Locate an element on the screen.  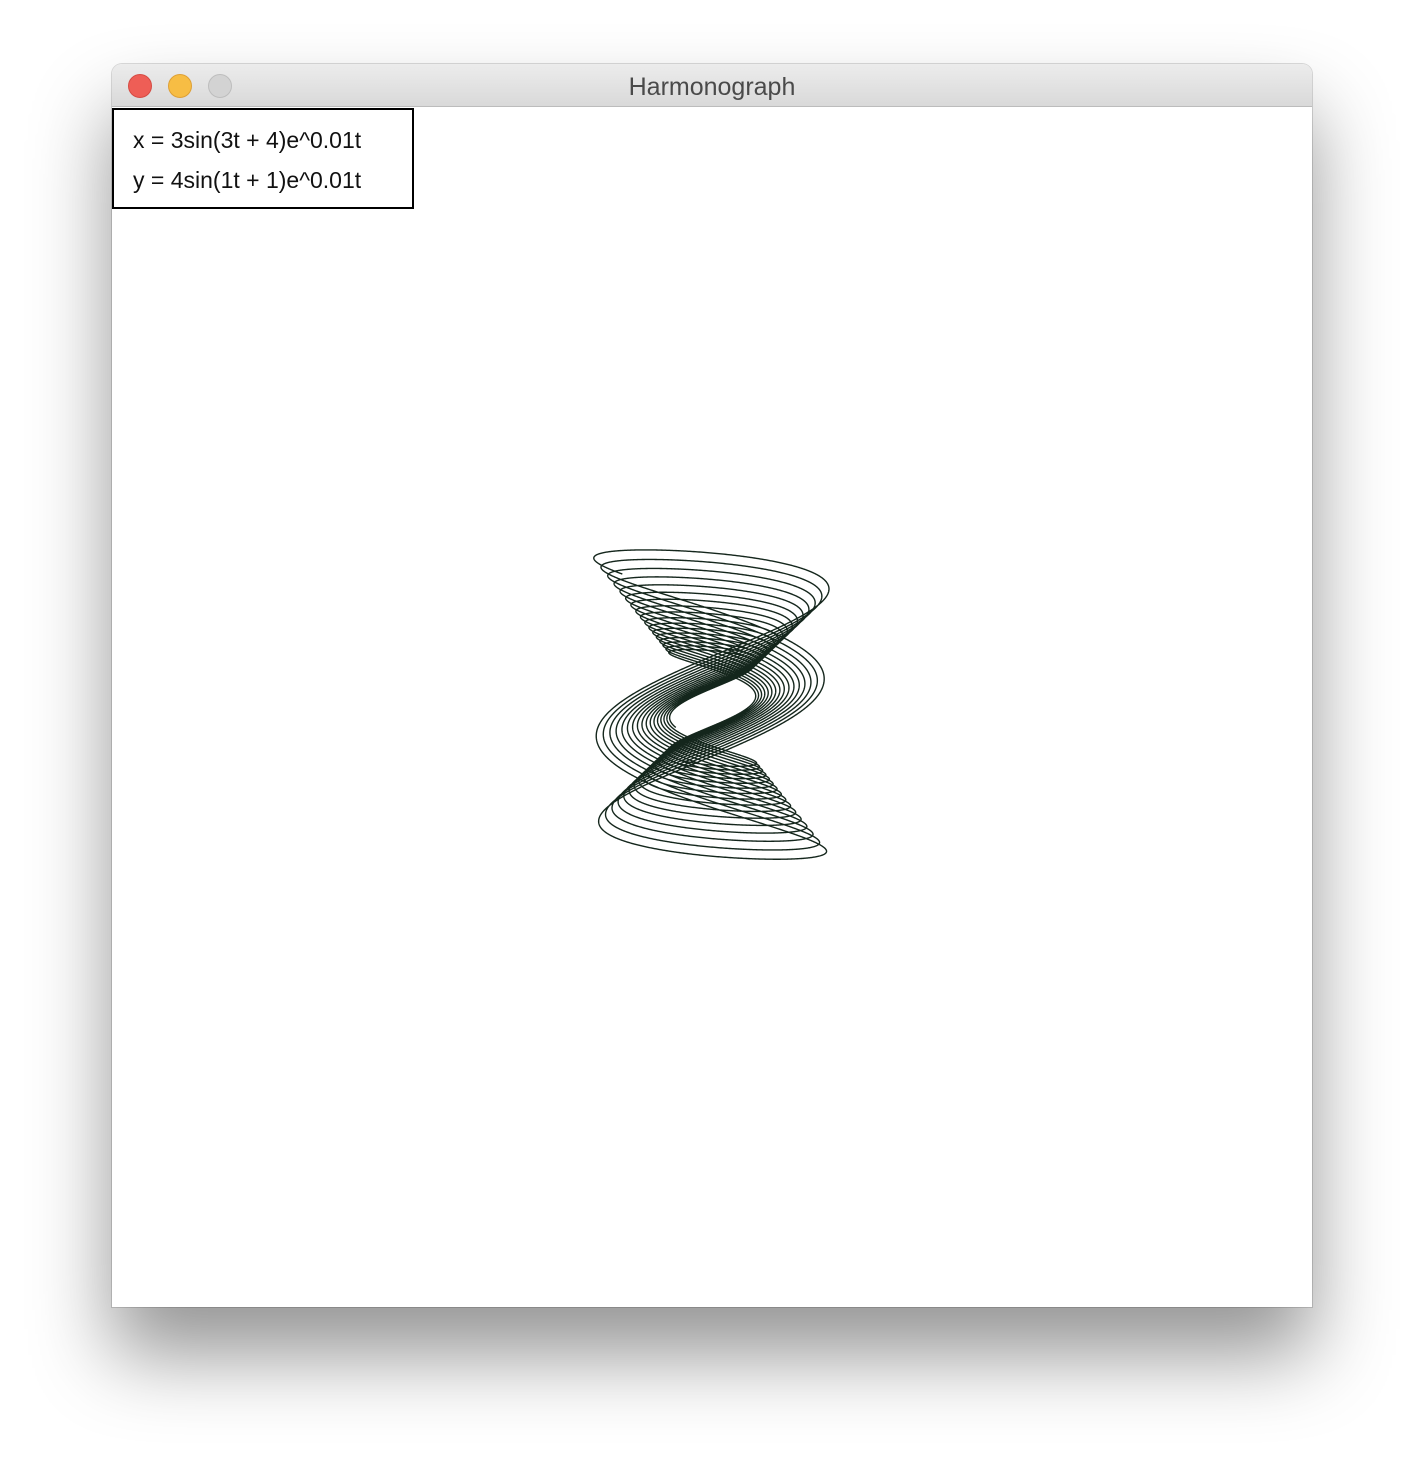
harmonograph-curve is located at coordinates (711, 704).